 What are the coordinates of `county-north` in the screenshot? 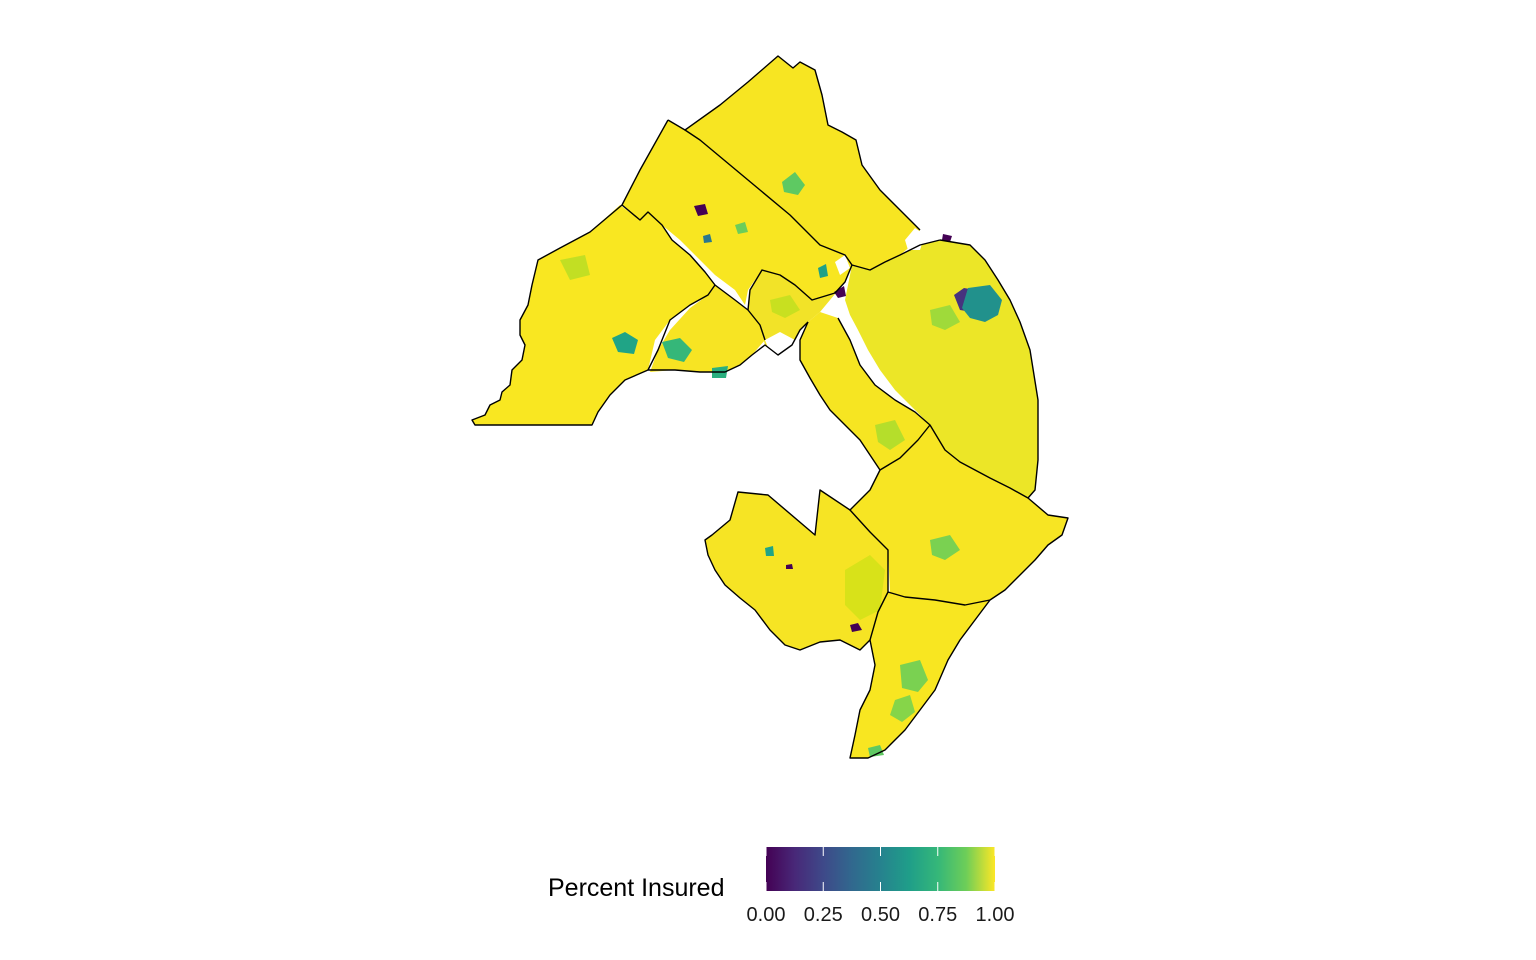 It's located at (802, 163).